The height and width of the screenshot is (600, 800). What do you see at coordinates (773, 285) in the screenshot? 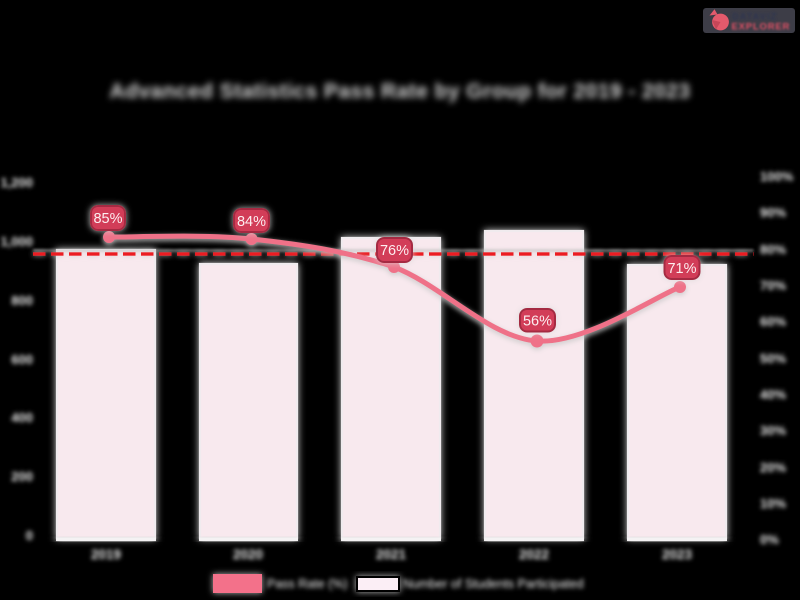
I see `svg-text: 70%` at bounding box center [773, 285].